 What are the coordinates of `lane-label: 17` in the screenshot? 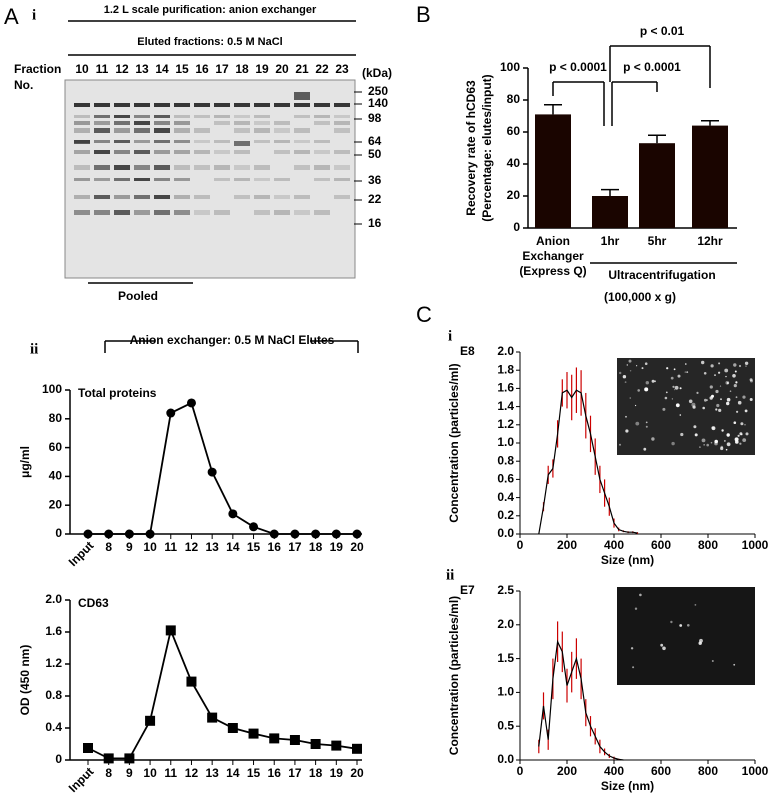 It's located at (222, 69).